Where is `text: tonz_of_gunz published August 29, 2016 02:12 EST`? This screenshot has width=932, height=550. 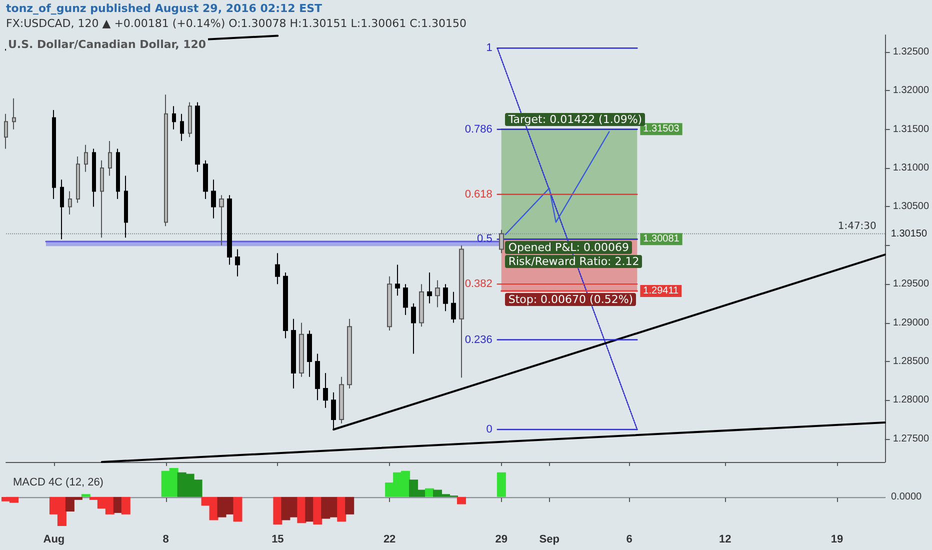 text: tonz_of_gunz published August 29, 2016 02:12 EST is located at coordinates (165, 8).